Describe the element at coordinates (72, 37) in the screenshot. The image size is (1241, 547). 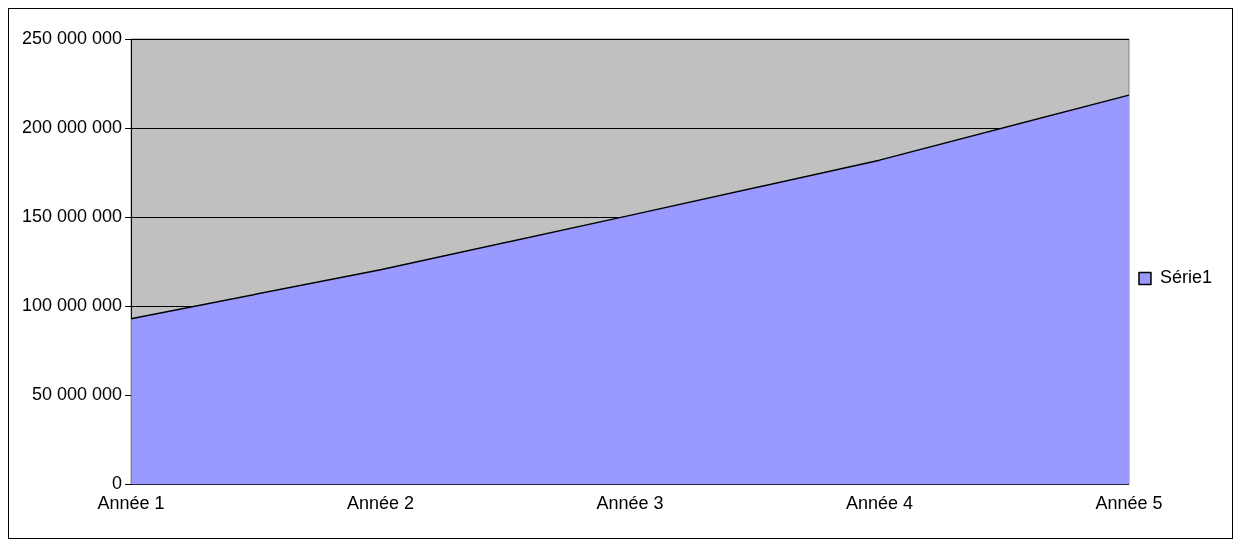
I see `y-tick-label: 250 000 000` at that location.